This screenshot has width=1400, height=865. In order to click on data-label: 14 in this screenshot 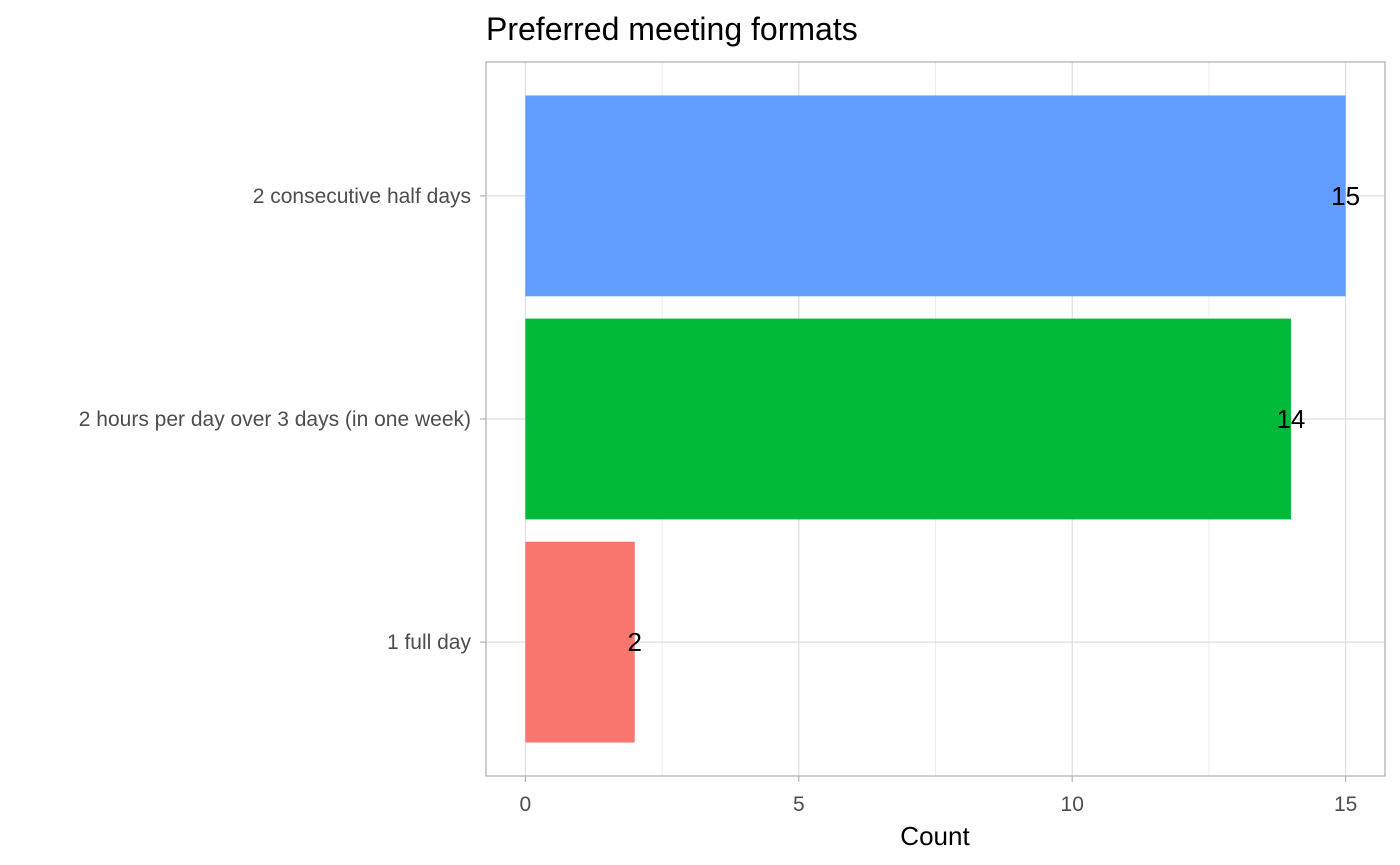, I will do `click(1290, 419)`.